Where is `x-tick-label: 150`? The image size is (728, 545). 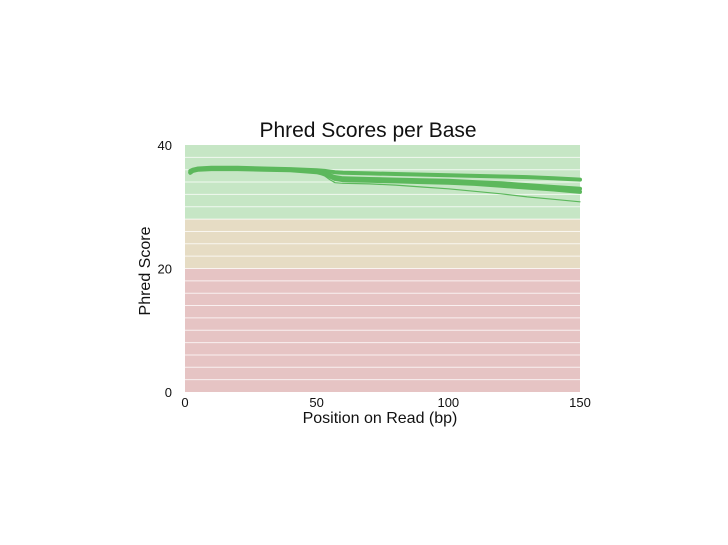 x-tick-label: 150 is located at coordinates (580, 402).